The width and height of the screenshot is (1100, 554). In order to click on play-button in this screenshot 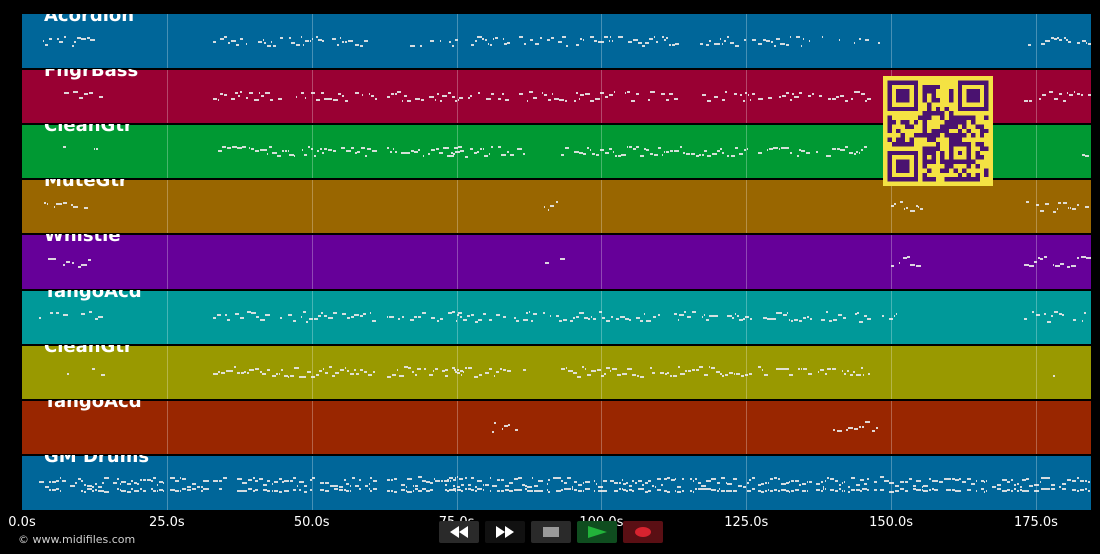, I will do `click(597, 532)`.